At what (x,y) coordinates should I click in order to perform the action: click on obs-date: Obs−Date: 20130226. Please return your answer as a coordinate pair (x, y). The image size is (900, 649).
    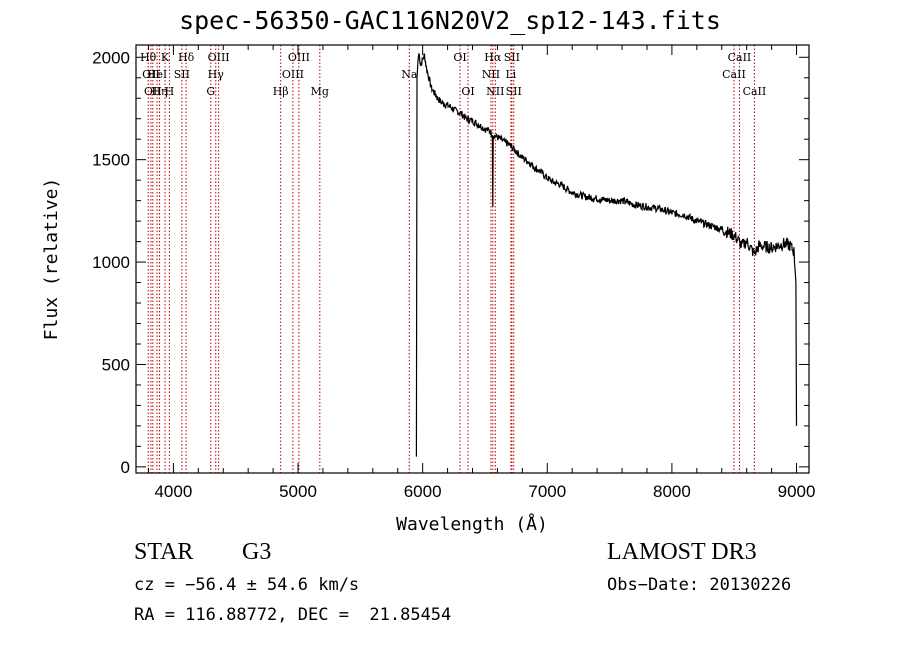
    Looking at the image, I should click on (699, 585).